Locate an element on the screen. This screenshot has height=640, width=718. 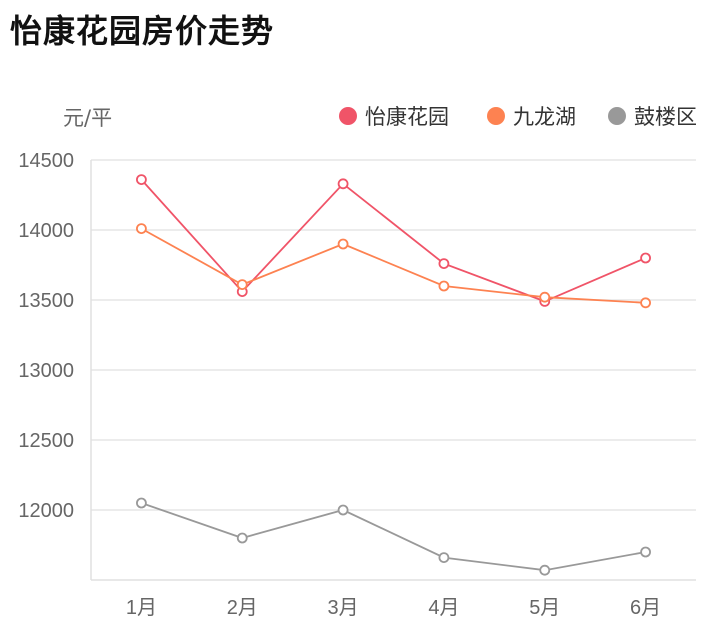
series-line-怡康花园 is located at coordinates (393, 240).